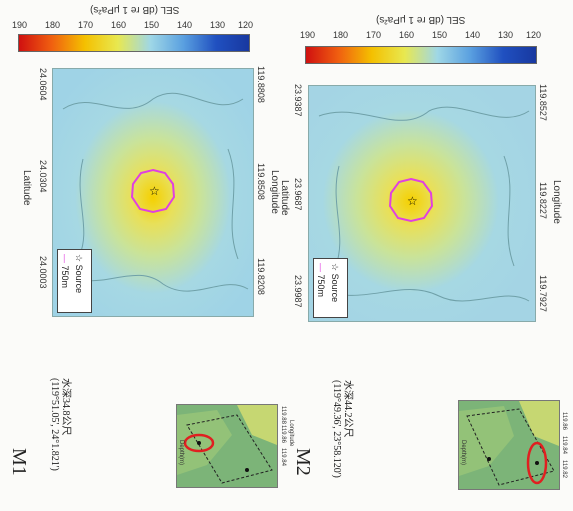  I want to click on lon-tick: 119.8227, so click(543, 200).